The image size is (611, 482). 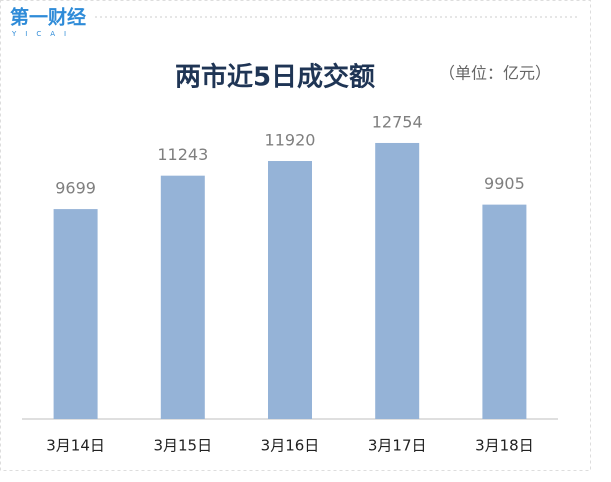 I want to click on logo-sub: YICAI, so click(x=43, y=34).